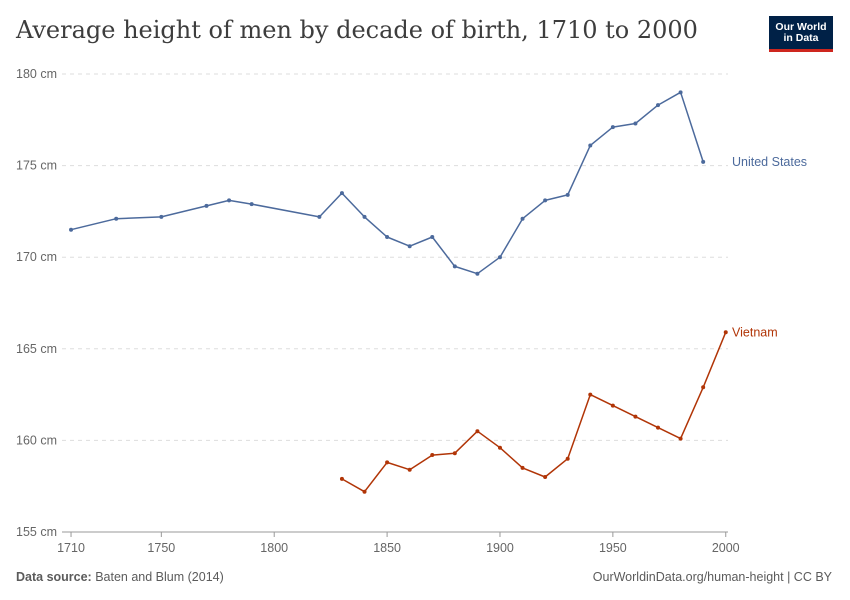 This screenshot has height=600, width=850. I want to click on data-source-value: Baten and Blum (2014), so click(159, 577).